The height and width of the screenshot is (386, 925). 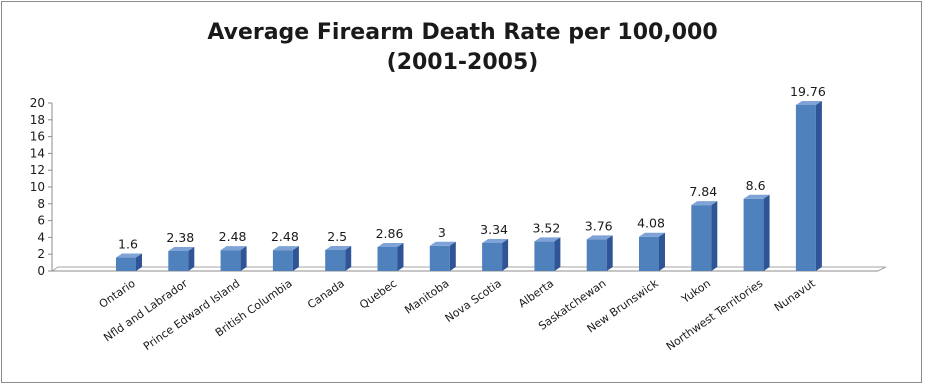 What do you see at coordinates (599, 225) in the screenshot?
I see `data-label: 3.76` at bounding box center [599, 225].